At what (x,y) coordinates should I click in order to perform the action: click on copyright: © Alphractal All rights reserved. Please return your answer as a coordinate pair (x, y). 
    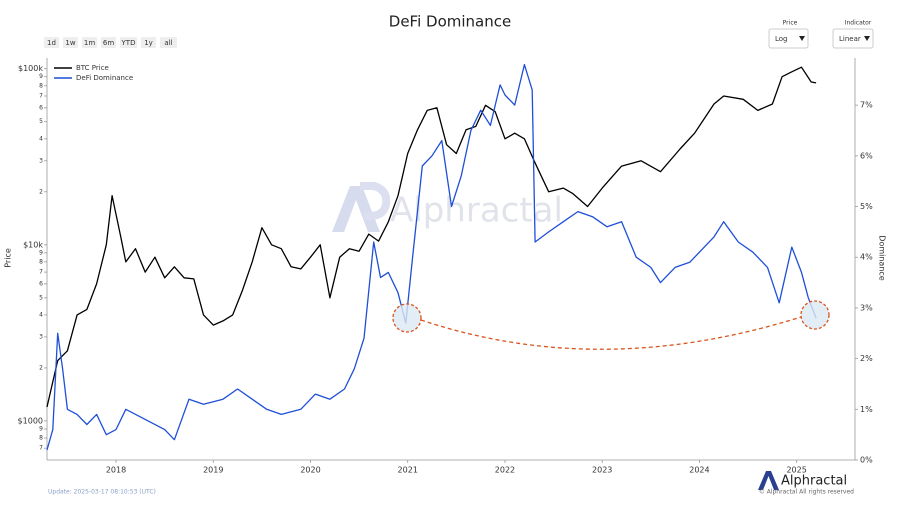
    Looking at the image, I should click on (806, 492).